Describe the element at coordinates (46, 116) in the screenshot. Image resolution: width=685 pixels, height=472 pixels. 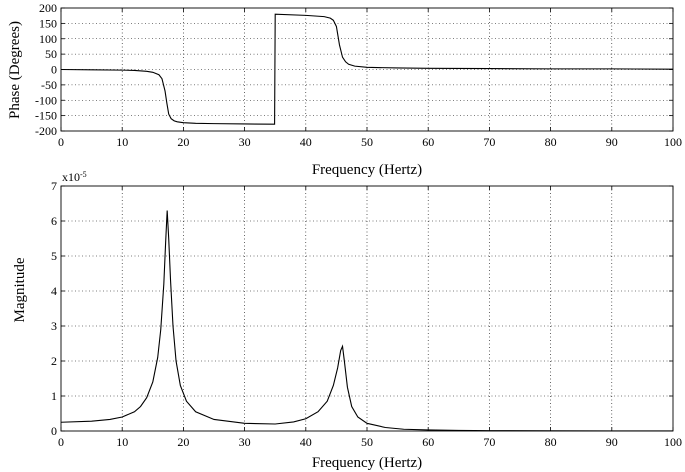
I see `phase-y-tick-label: -150` at that location.